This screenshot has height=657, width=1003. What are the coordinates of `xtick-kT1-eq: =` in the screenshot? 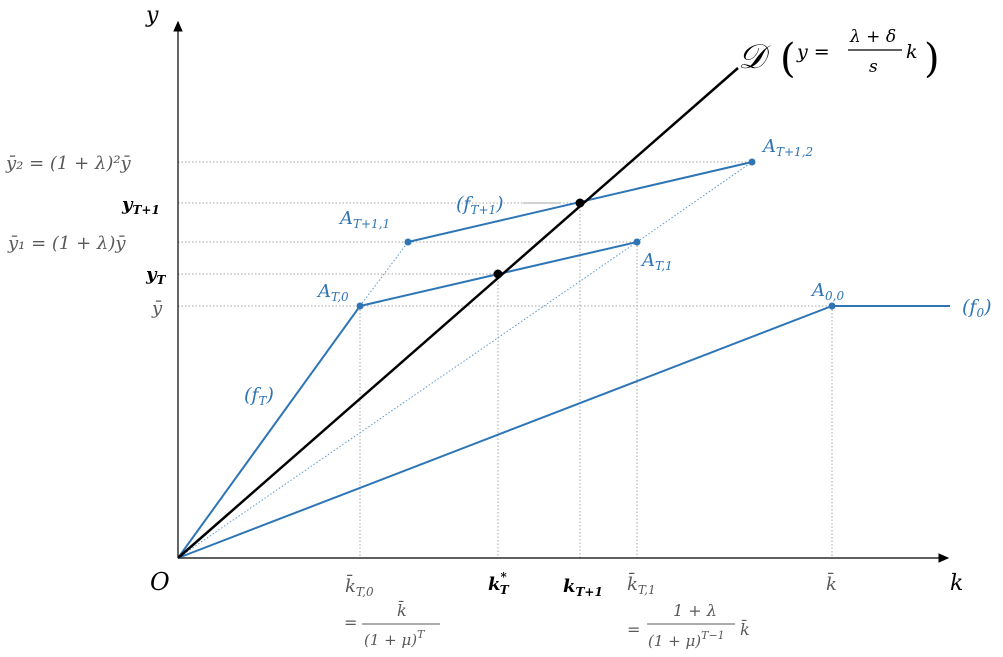 It's located at (633, 629).